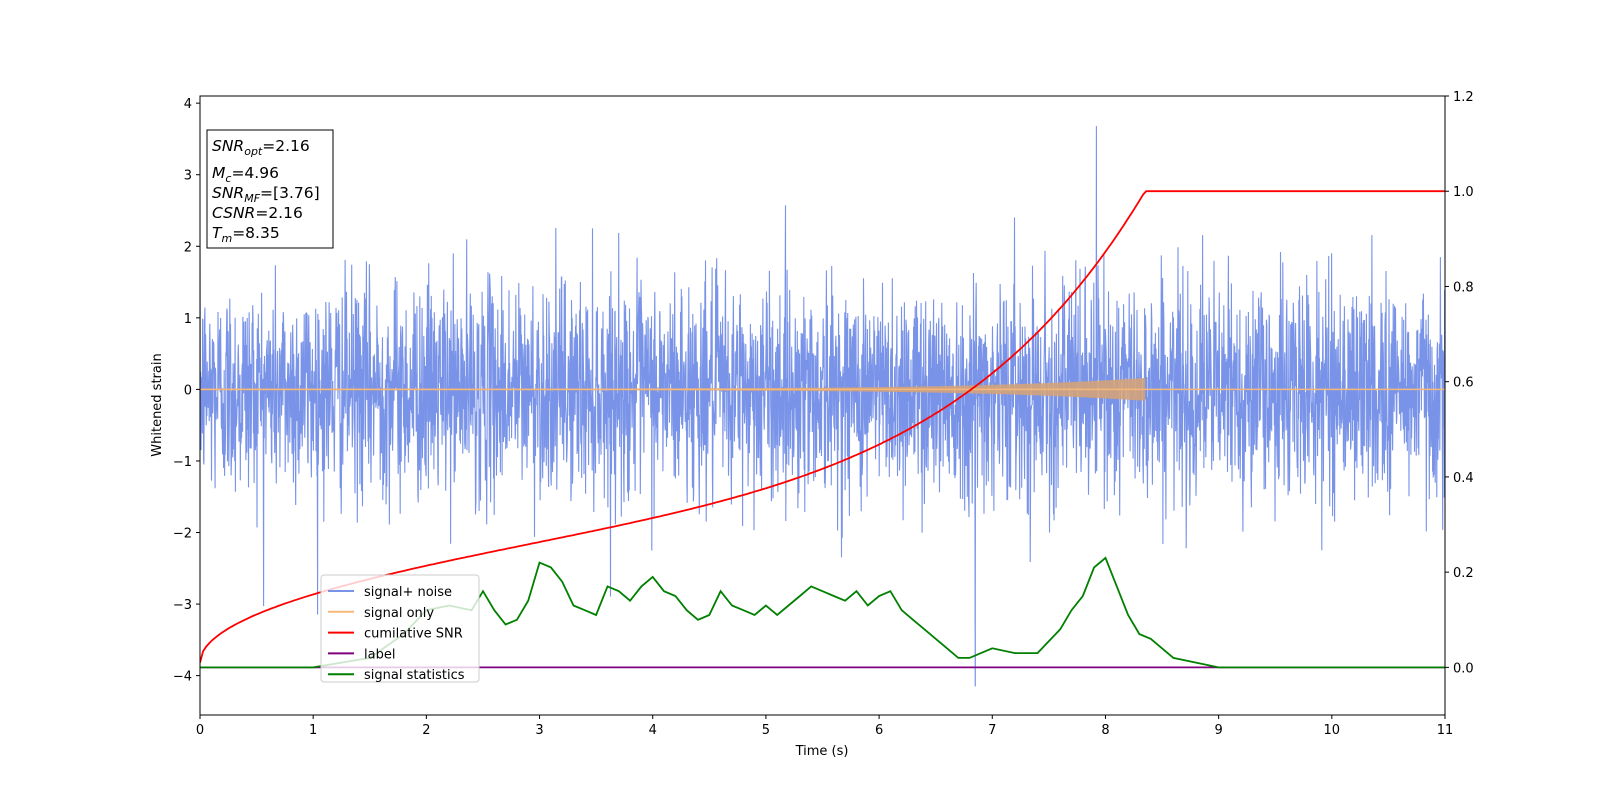  What do you see at coordinates (822, 751) in the screenshot?
I see `x-axis-label: Time (s)` at bounding box center [822, 751].